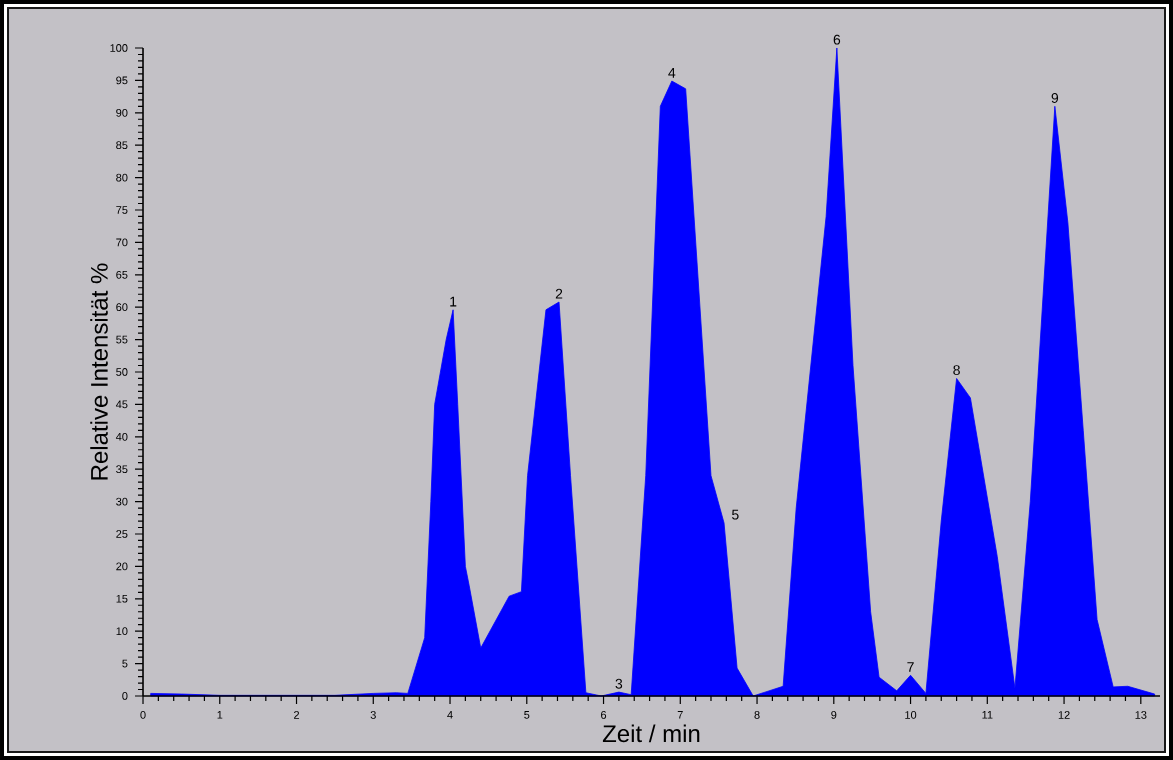 The image size is (1173, 760). I want to click on y-tick-label: 25, so click(122, 534).